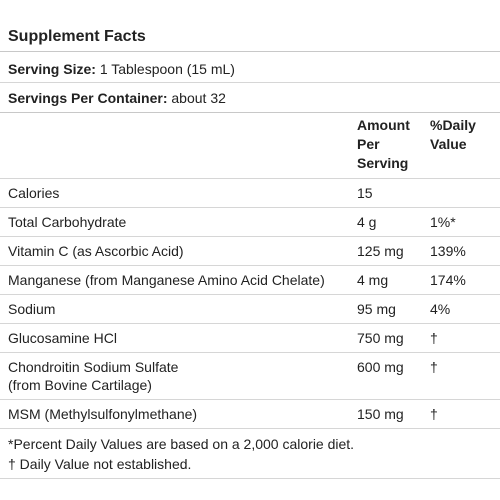 The image size is (500, 500). Describe the element at coordinates (93, 367) in the screenshot. I see `nutrient-name: Chondroitin Sodium Sulfate` at that location.